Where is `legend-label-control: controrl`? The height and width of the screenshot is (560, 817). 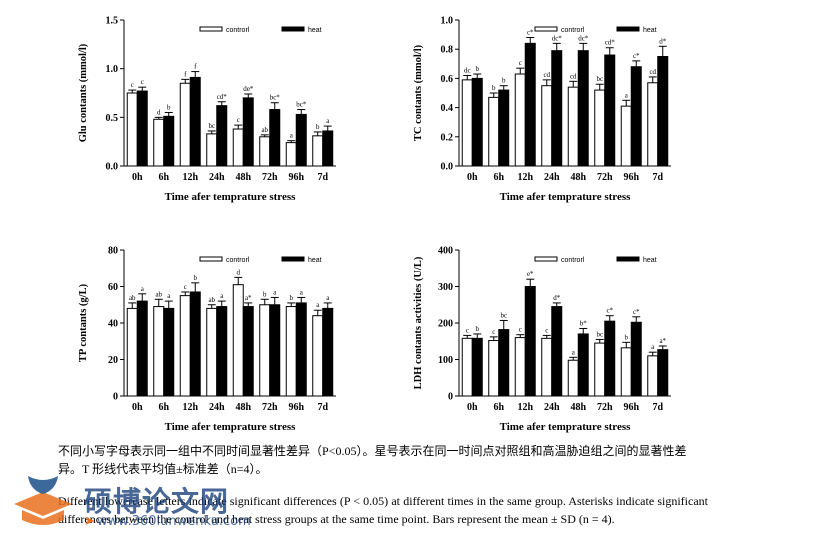 legend-label-control: controrl is located at coordinates (238, 30).